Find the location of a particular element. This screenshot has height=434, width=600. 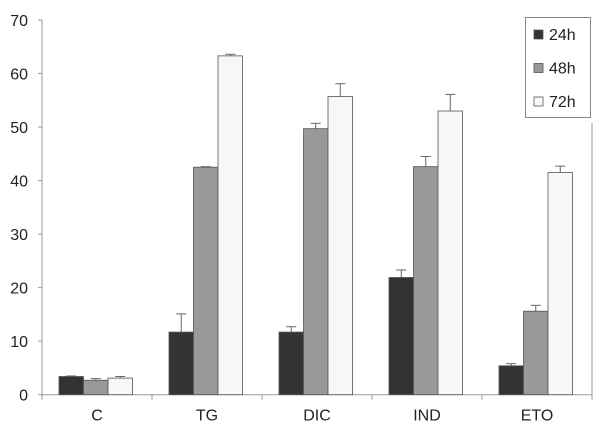

x-tick-label: IND is located at coordinates (427, 416).